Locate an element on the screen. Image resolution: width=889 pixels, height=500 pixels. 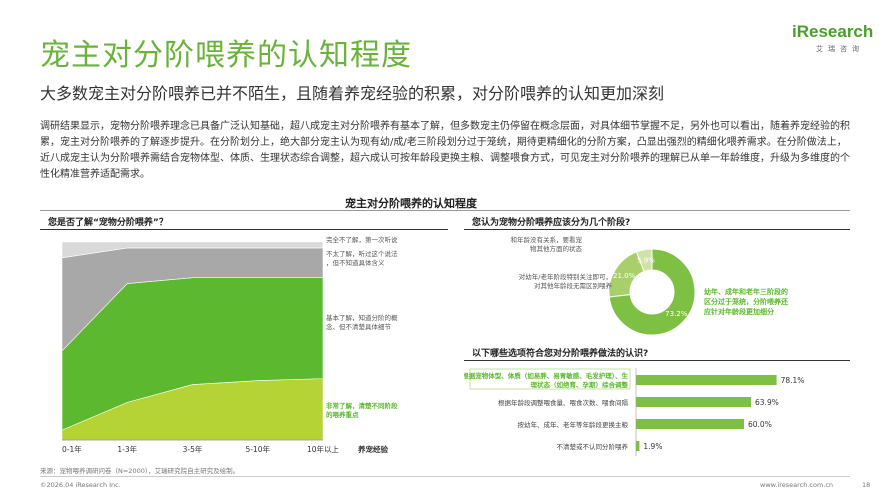
area-x-label: 养宠经验 is located at coordinates (372, 449).